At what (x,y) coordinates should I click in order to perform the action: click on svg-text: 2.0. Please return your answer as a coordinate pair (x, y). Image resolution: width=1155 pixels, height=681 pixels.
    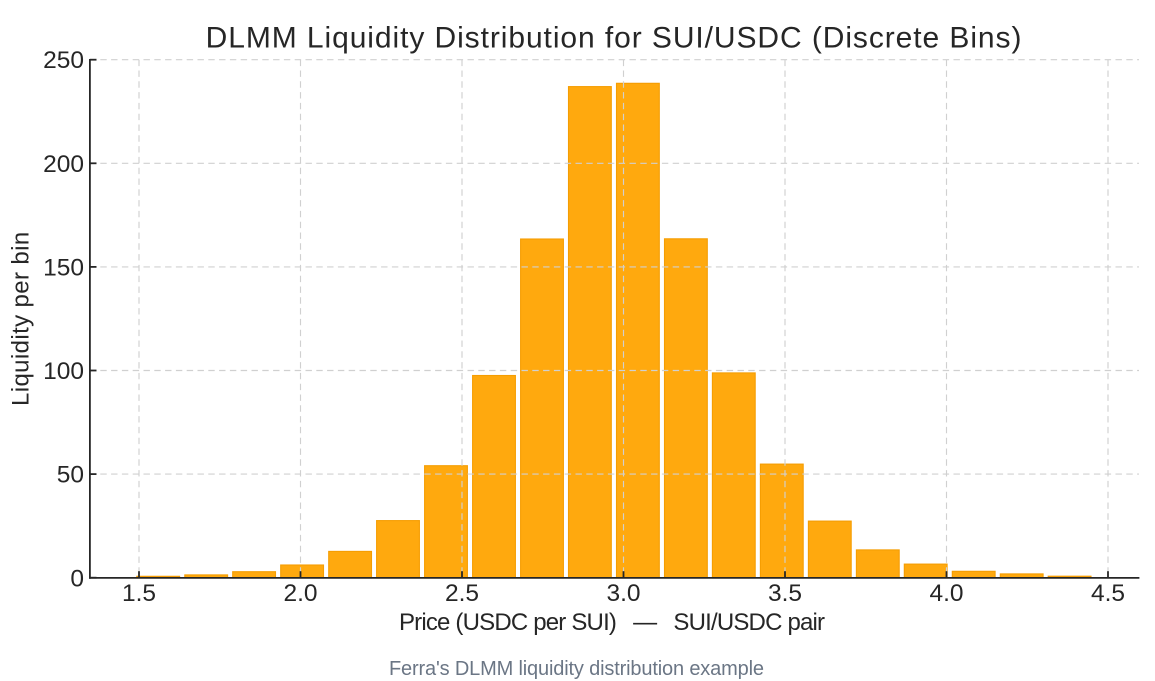
    Looking at the image, I should click on (300, 593).